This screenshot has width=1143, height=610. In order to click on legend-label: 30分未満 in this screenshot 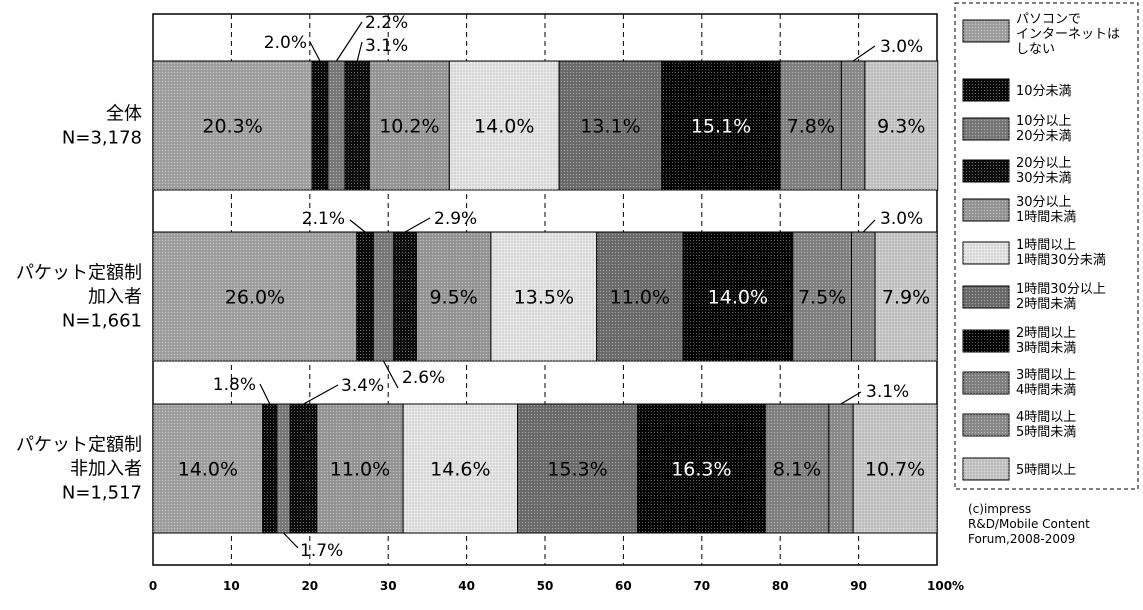, I will do `click(1044, 178)`.